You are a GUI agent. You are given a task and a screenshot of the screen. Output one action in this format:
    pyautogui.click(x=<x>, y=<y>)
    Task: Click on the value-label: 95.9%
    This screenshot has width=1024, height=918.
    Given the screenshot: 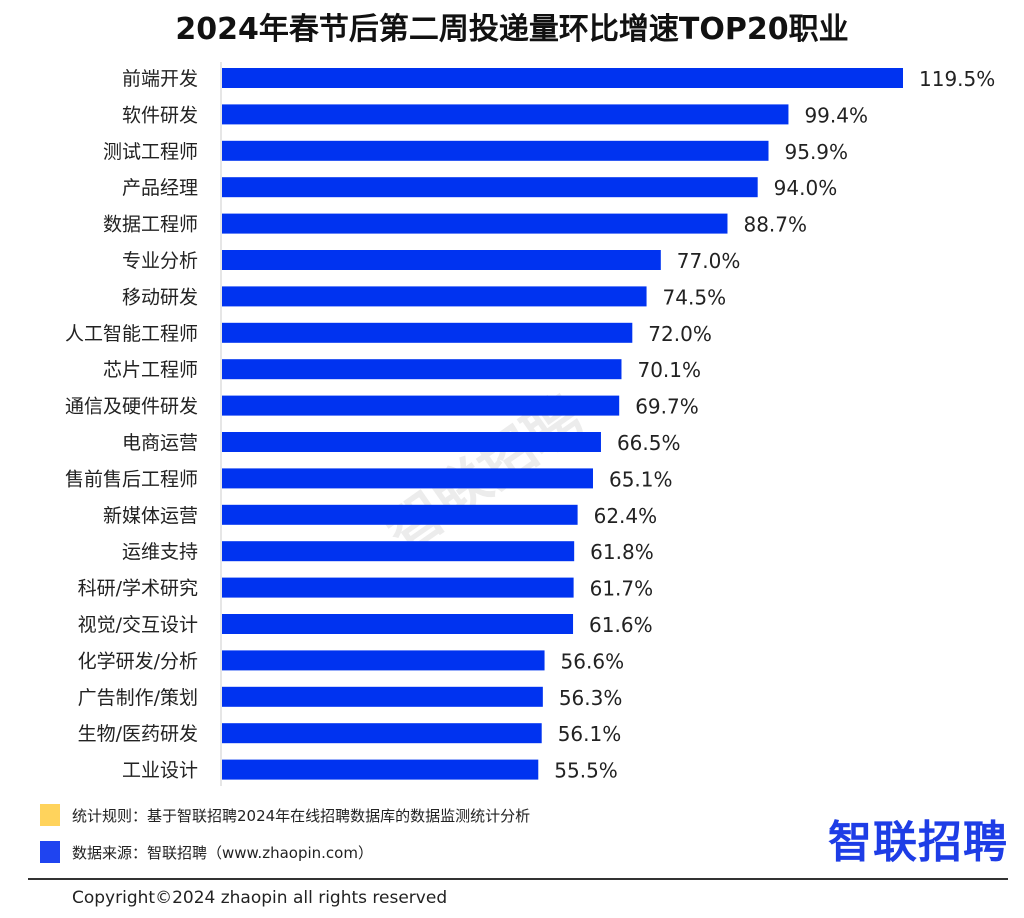 What is the action you would take?
    pyautogui.click(x=817, y=152)
    